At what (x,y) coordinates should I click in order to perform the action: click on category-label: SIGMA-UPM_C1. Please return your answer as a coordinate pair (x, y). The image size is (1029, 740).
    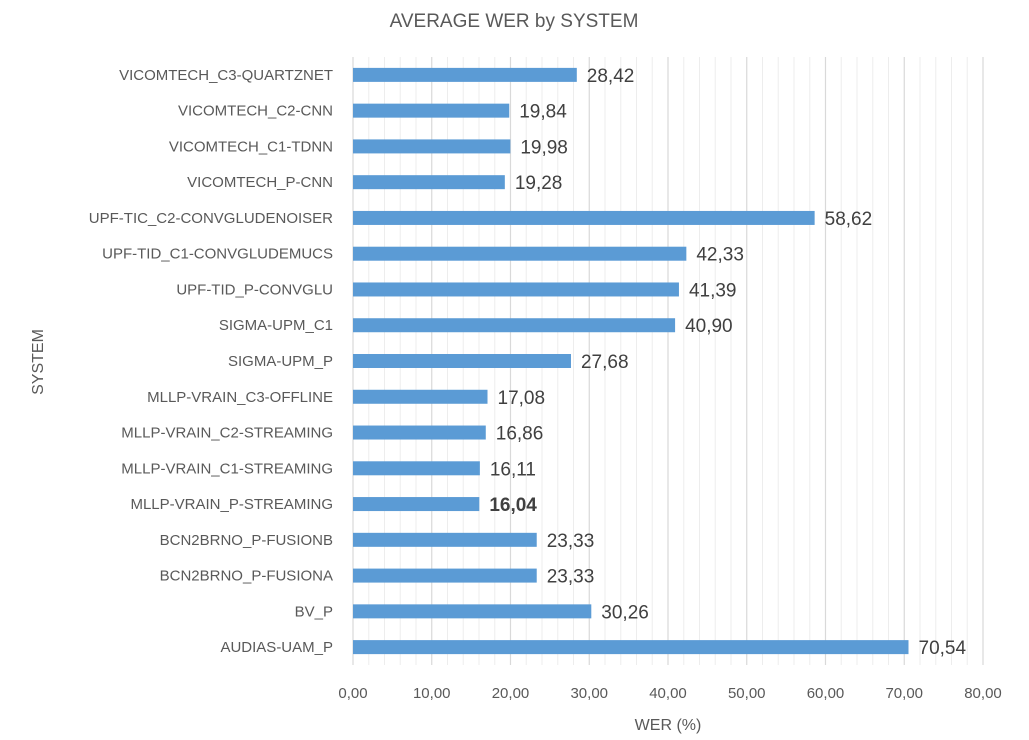
    Looking at the image, I should click on (276, 325).